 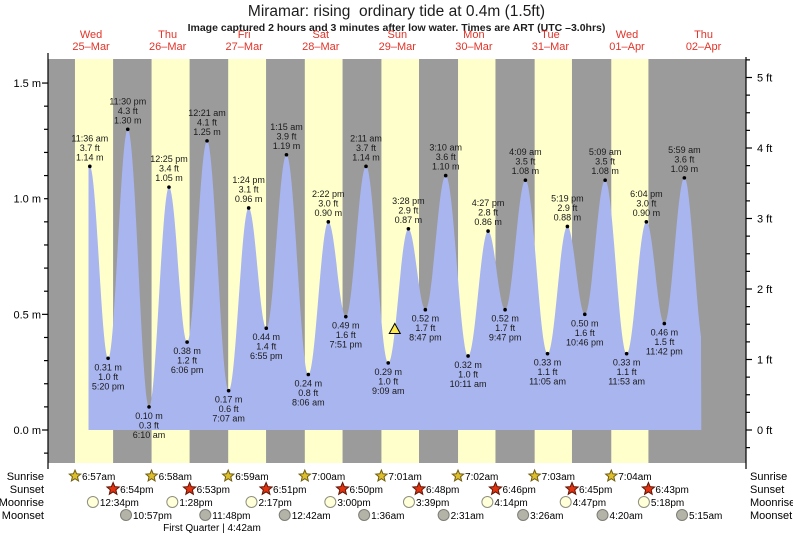 What do you see at coordinates (408, 201) in the screenshot?
I see `high-tide-annotation: 3:28 pm` at bounding box center [408, 201].